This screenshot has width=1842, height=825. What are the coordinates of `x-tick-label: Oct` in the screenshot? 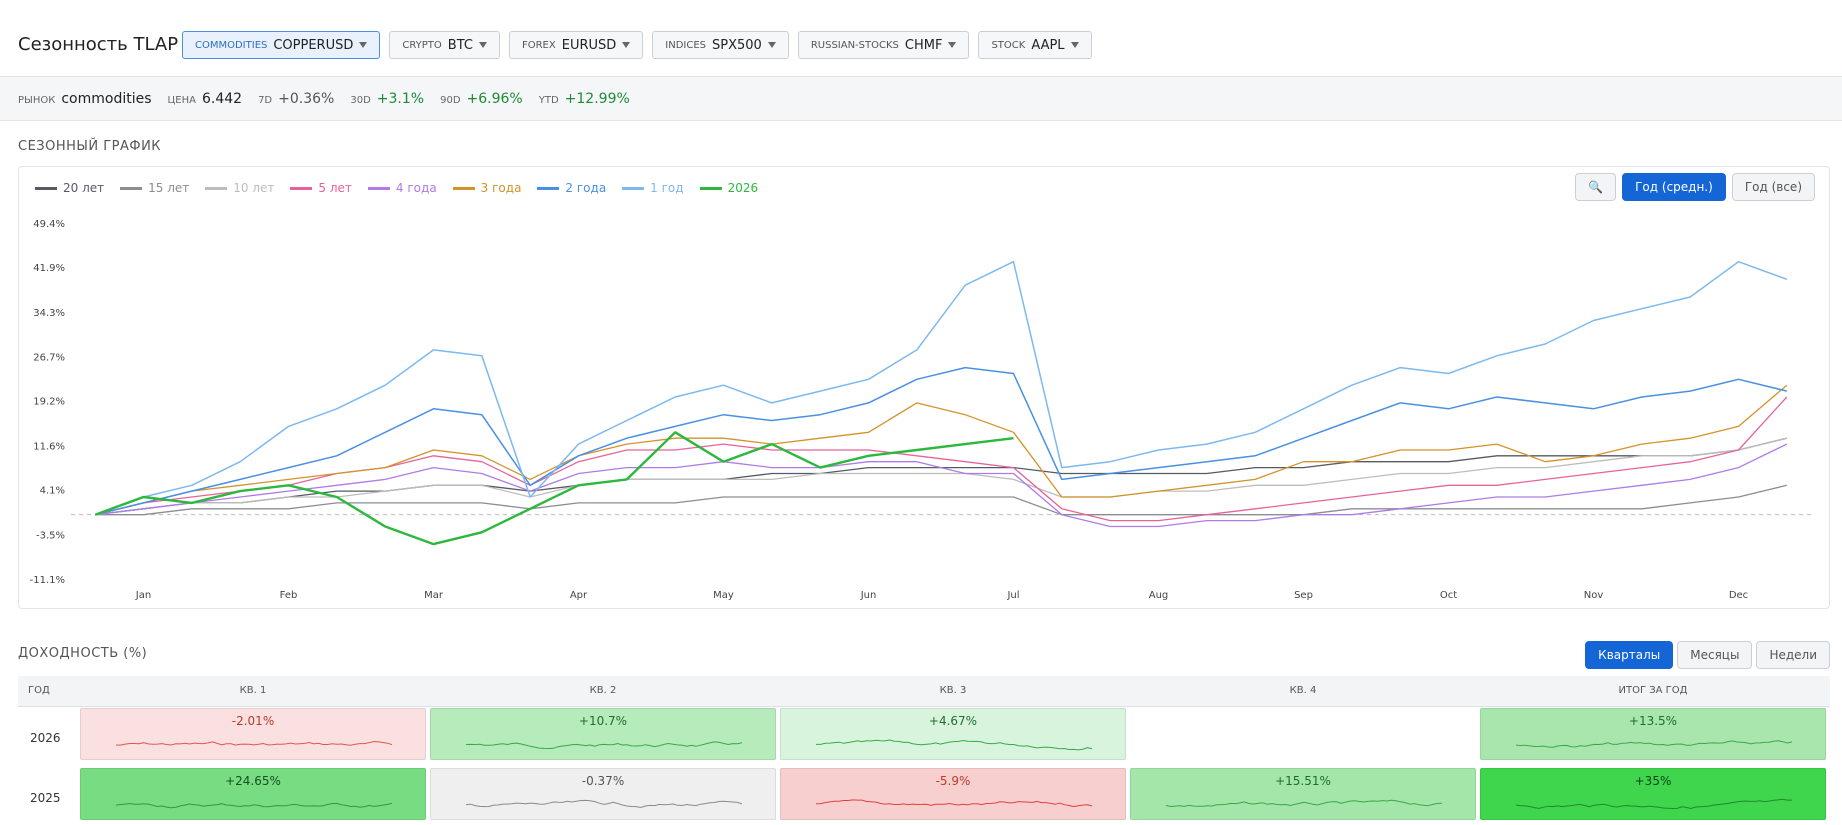 It's located at (1448, 595).